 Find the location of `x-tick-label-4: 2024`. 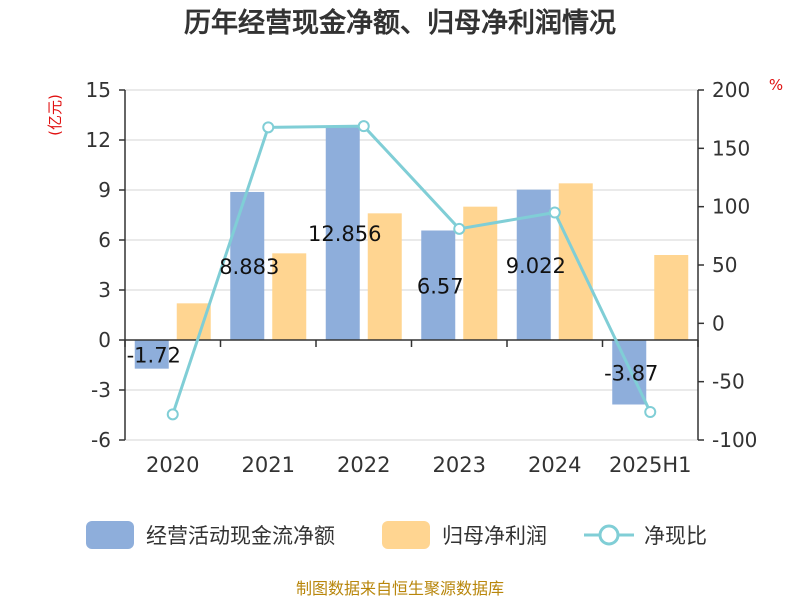

x-tick-label-4: 2024 is located at coordinates (554, 465).